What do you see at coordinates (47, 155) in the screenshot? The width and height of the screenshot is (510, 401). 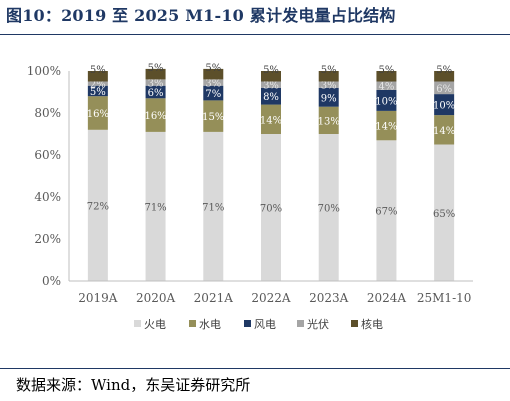 I see `y-tick-label: 60%` at bounding box center [47, 155].